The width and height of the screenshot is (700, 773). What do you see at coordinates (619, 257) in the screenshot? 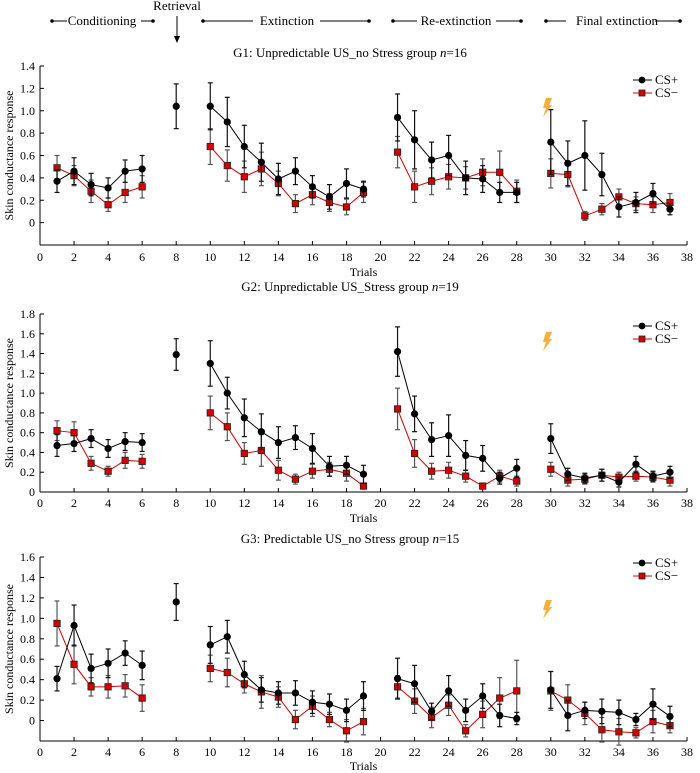
I see `x-tick-label: 34` at bounding box center [619, 257].